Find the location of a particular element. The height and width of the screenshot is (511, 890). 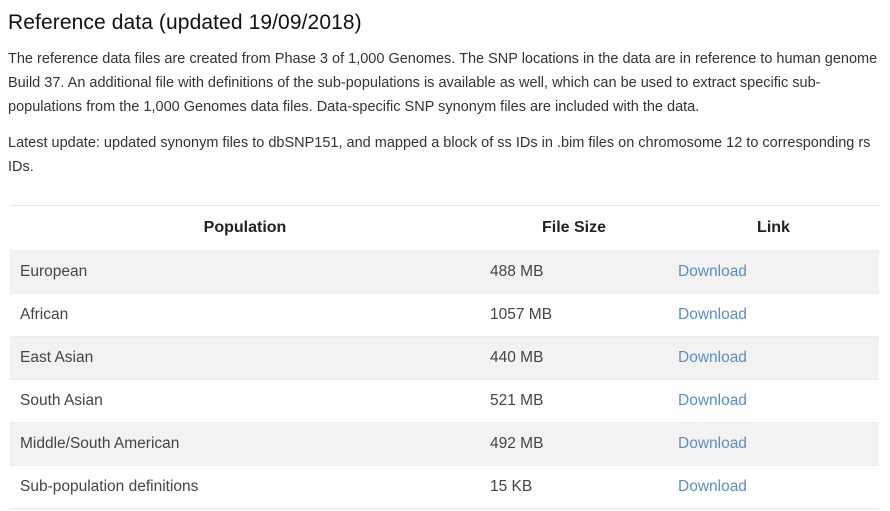

section-title: Reference data (updated 19/09/2018) is located at coordinates (185, 22).